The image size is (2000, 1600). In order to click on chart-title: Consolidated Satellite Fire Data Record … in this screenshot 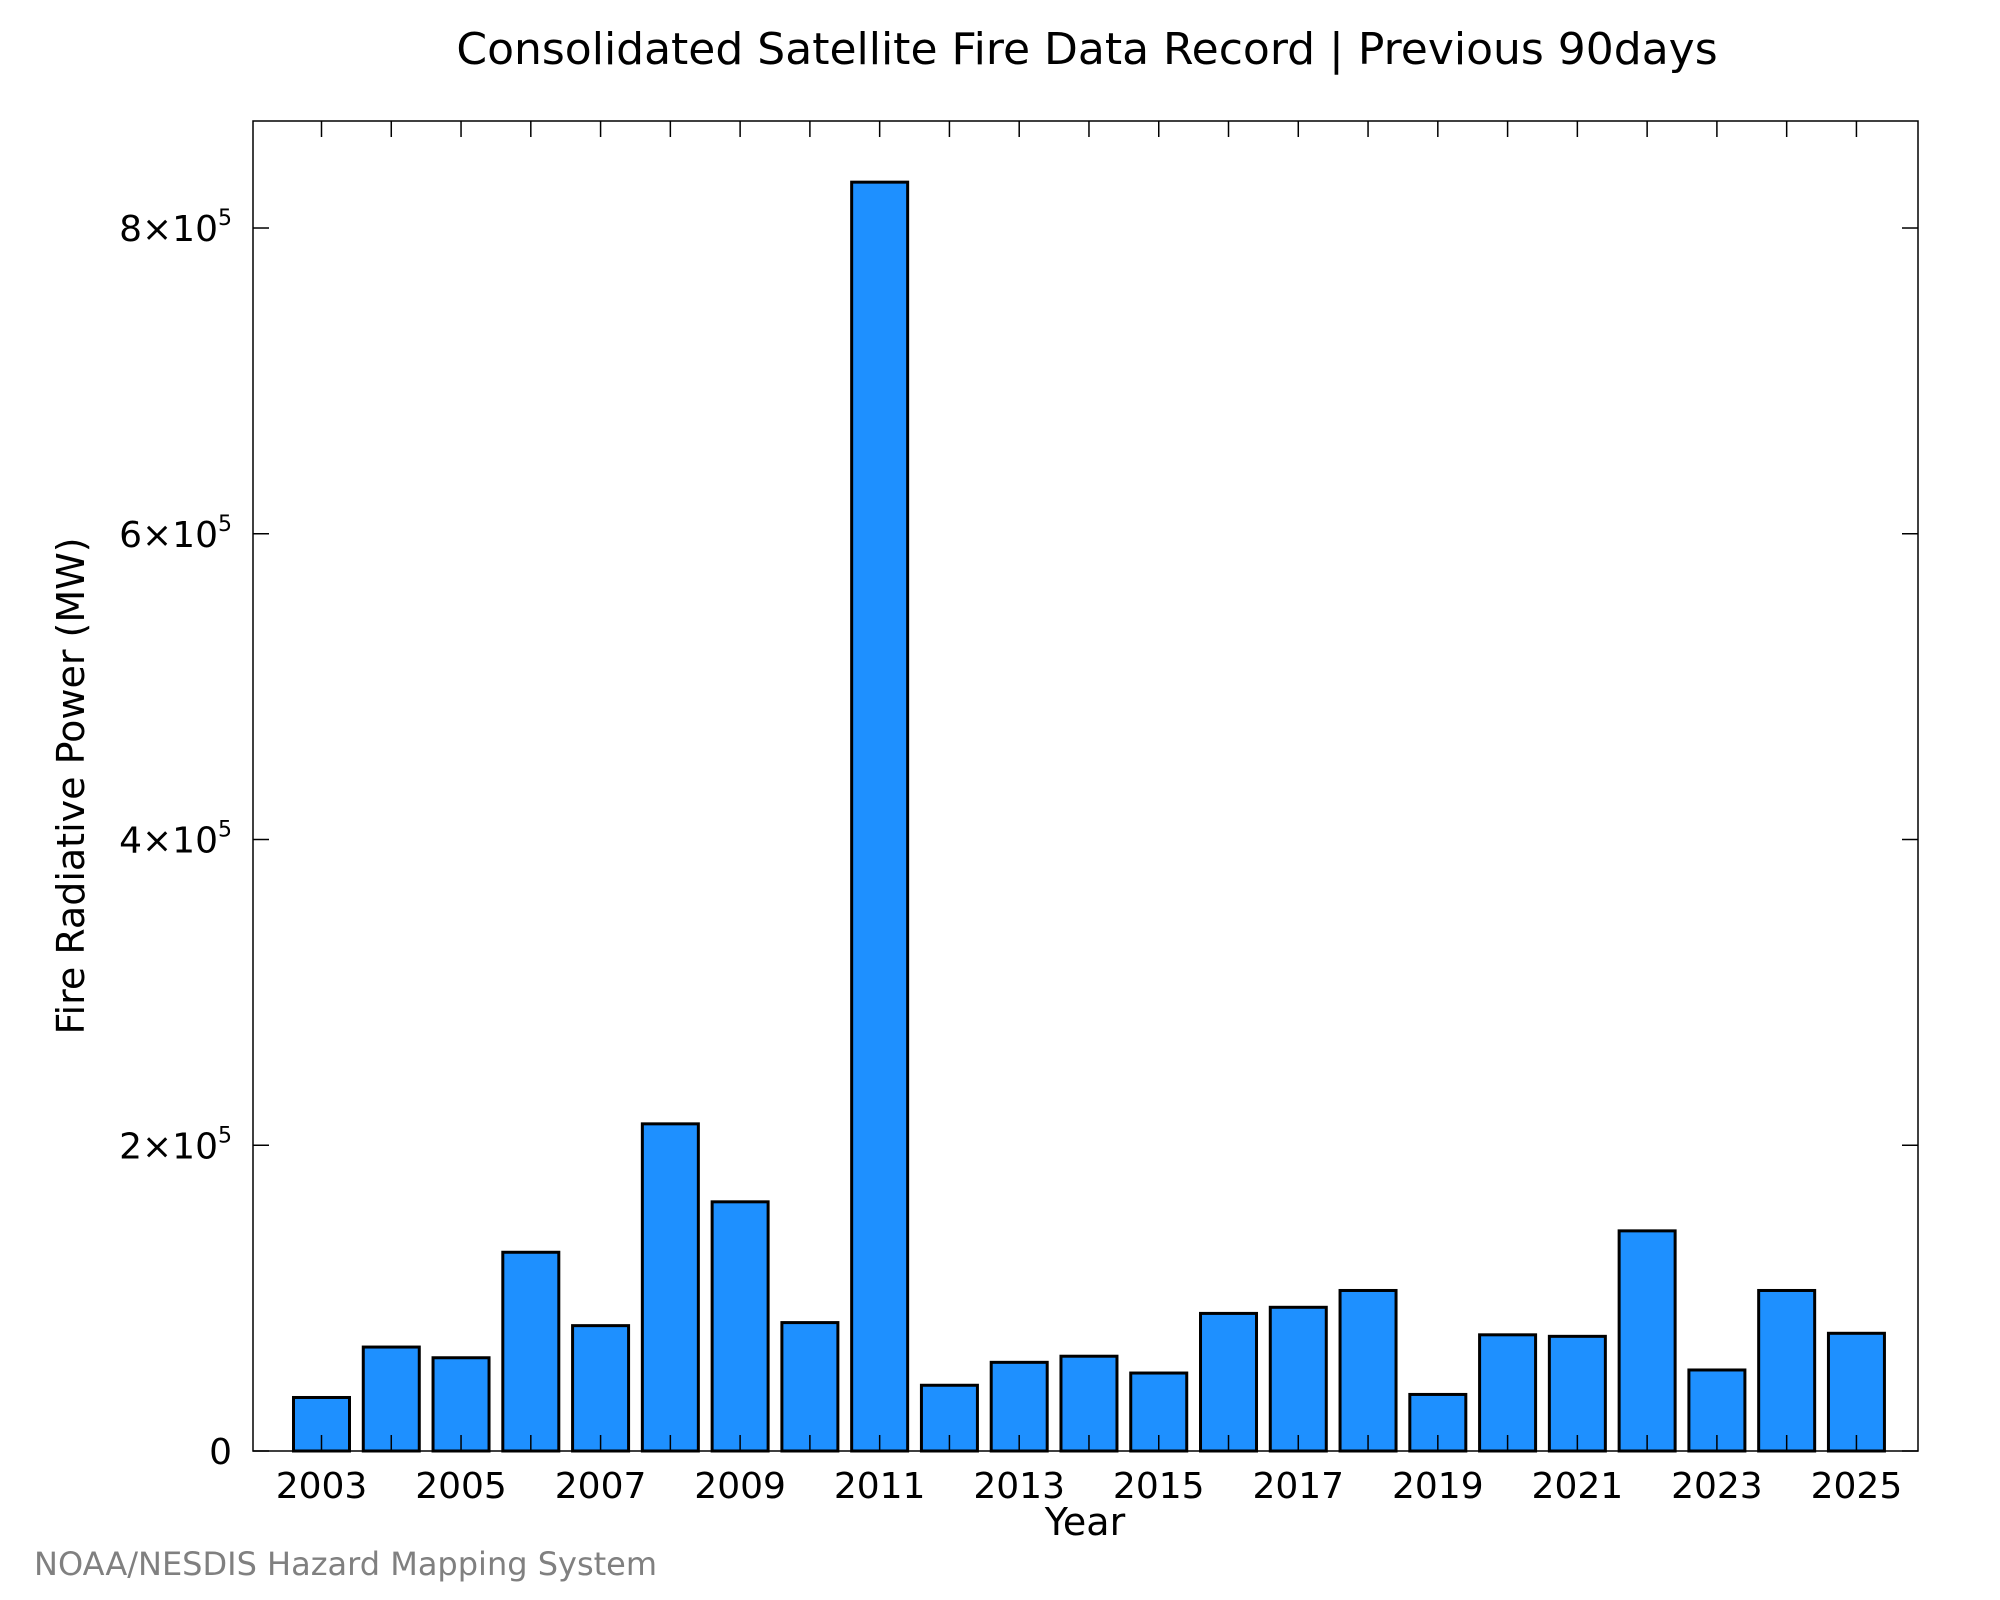, I will do `click(1086, 49)`.